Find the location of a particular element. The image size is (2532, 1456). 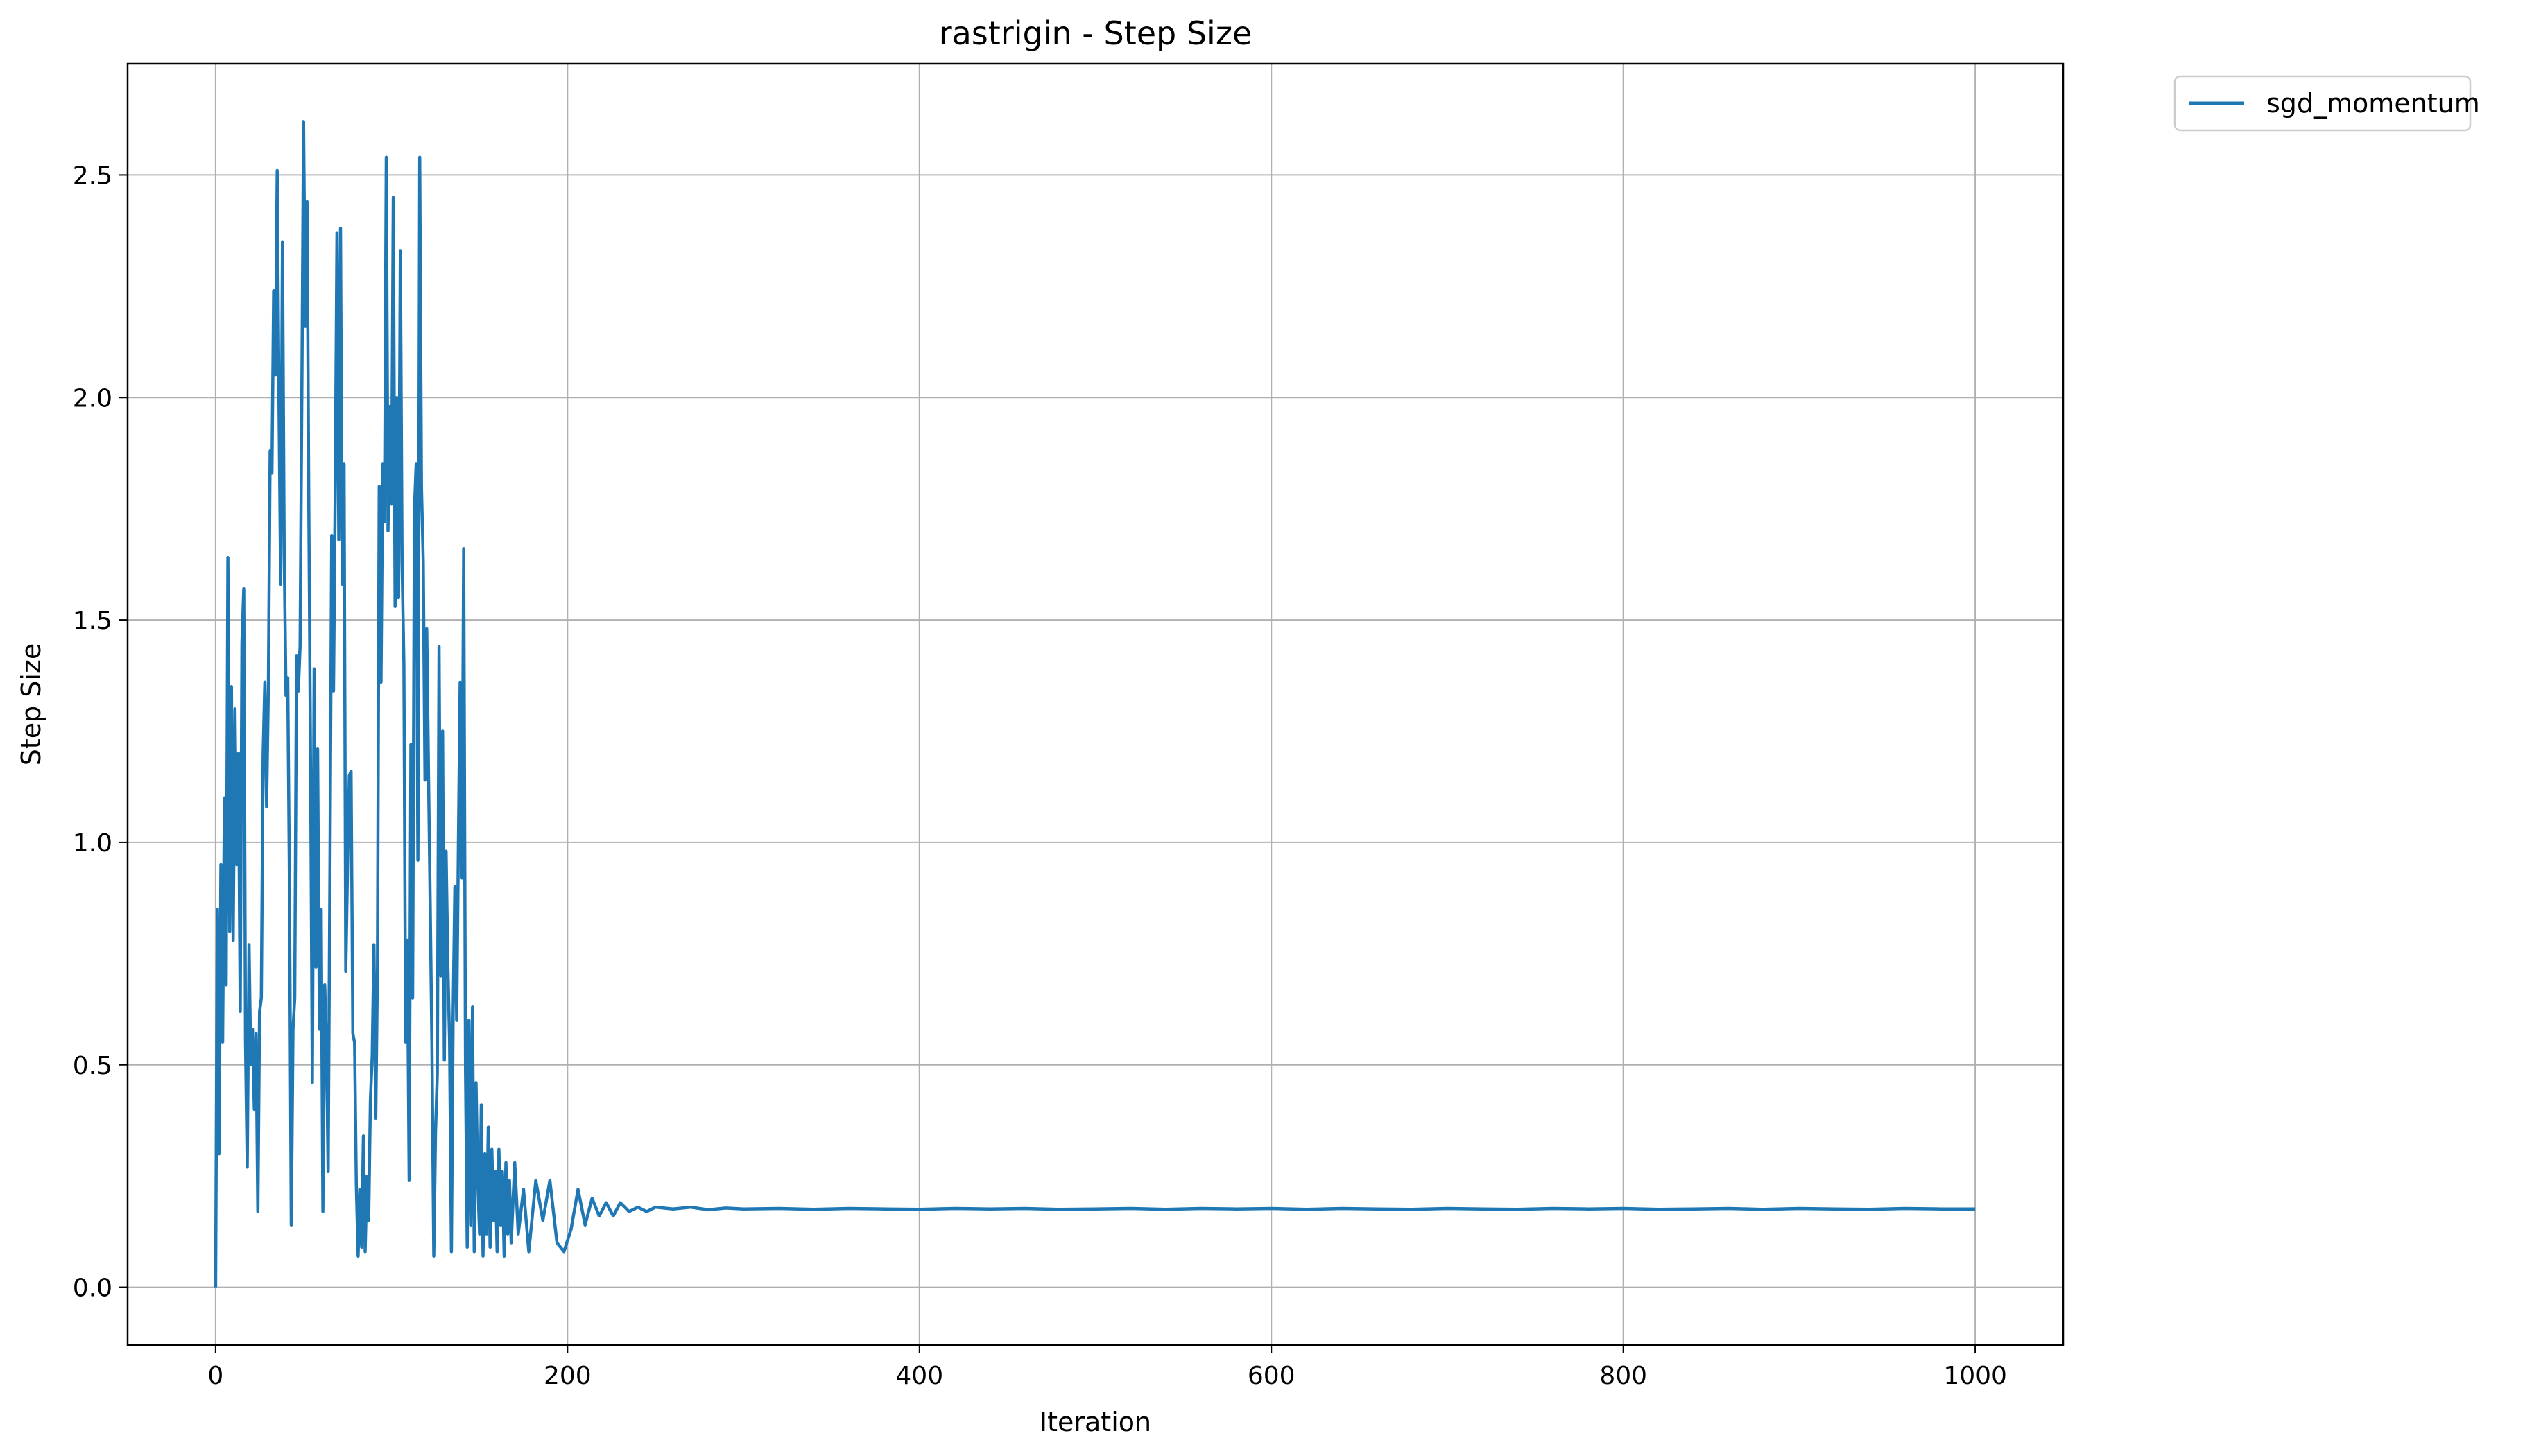

x-tick-label: 800 is located at coordinates (1623, 1376).